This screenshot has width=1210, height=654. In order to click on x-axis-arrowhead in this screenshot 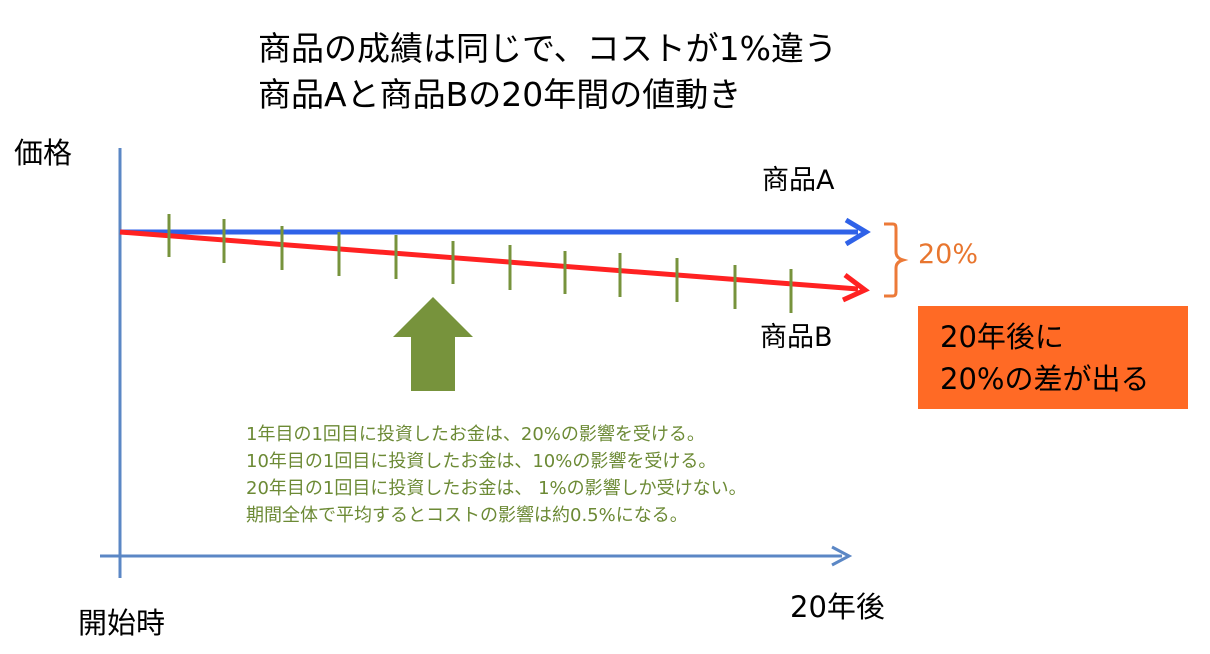, I will do `click(842, 556)`.